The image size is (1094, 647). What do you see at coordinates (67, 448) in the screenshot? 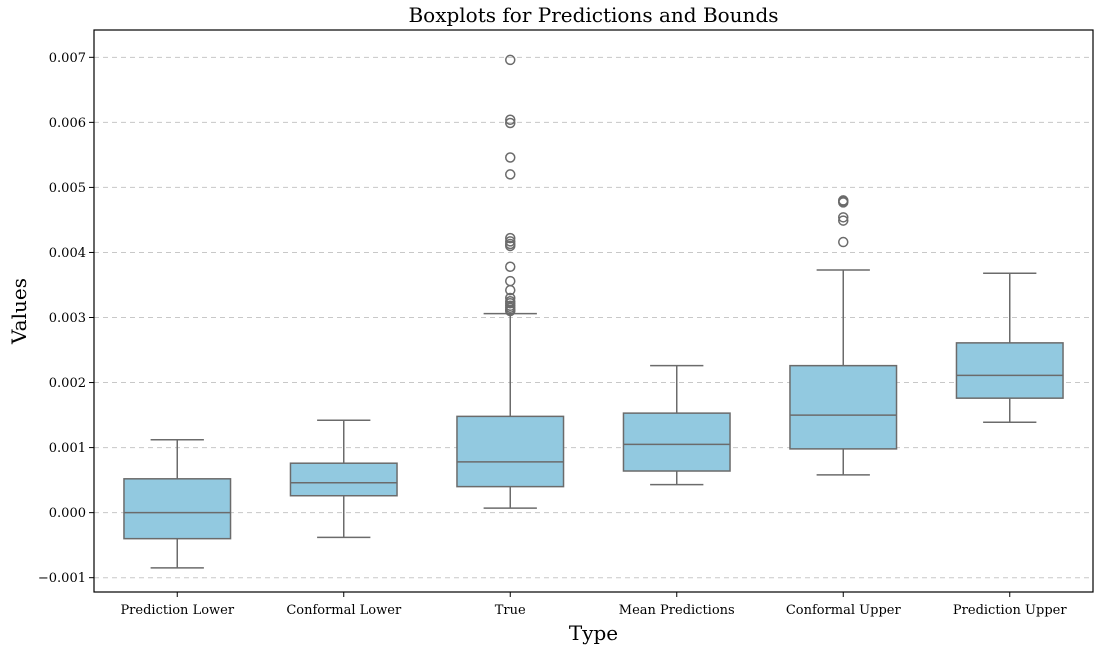
I see `y-tick-label: 0.001` at bounding box center [67, 448].